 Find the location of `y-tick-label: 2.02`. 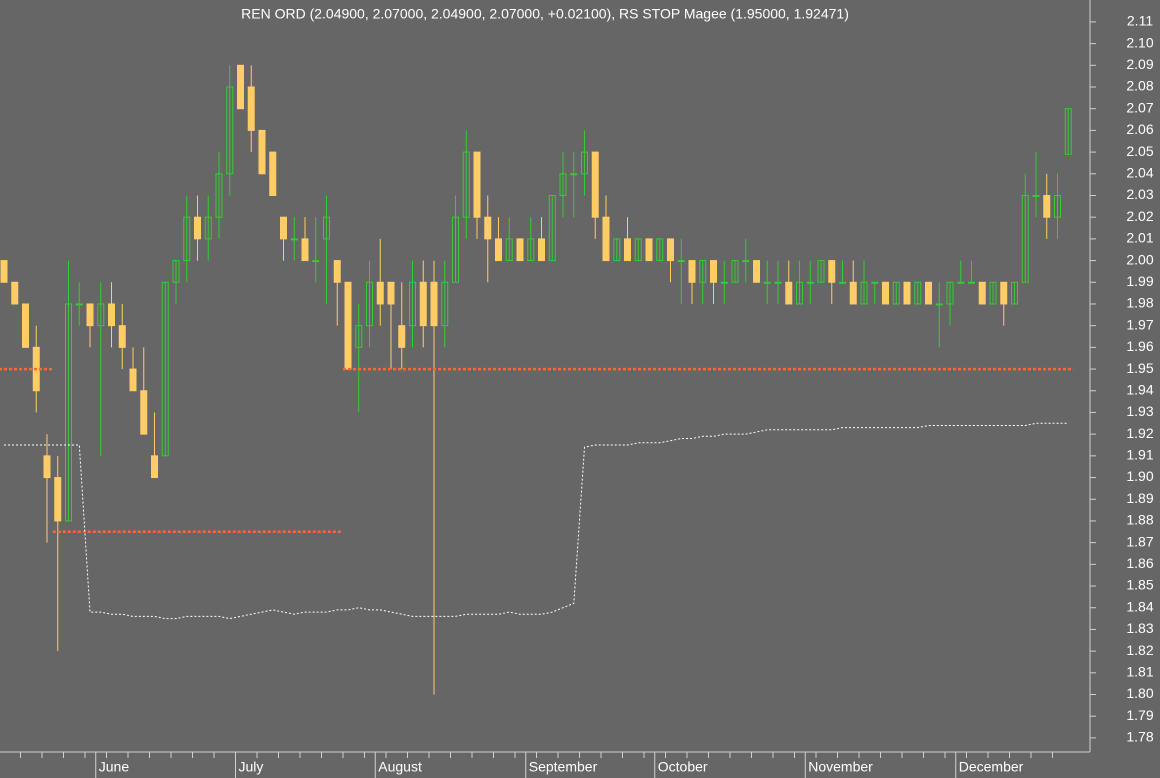

y-tick-label: 2.02 is located at coordinates (1139, 216).